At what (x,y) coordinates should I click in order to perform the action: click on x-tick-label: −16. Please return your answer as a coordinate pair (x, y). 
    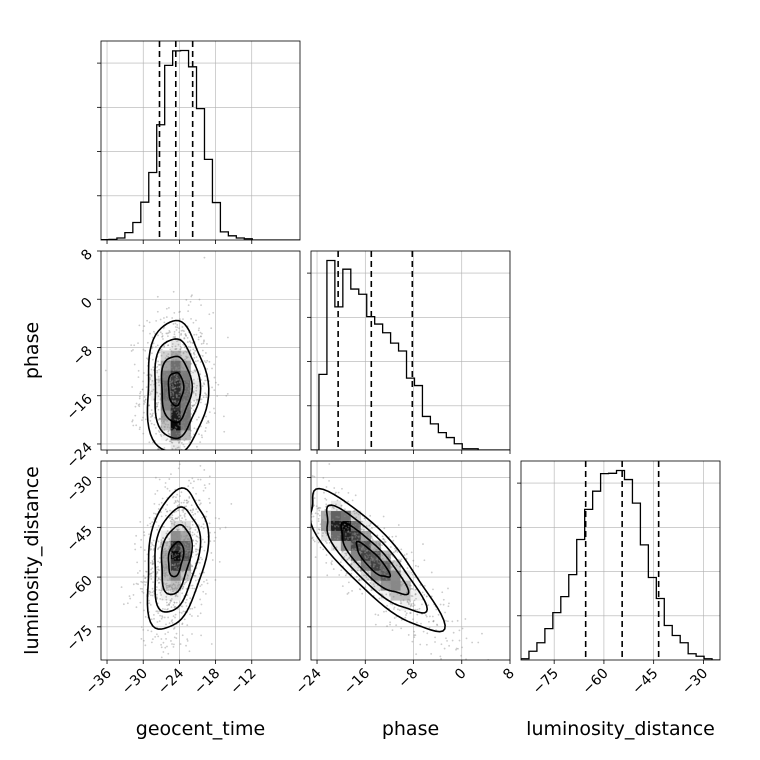
    Looking at the image, I should click on (357, 681).